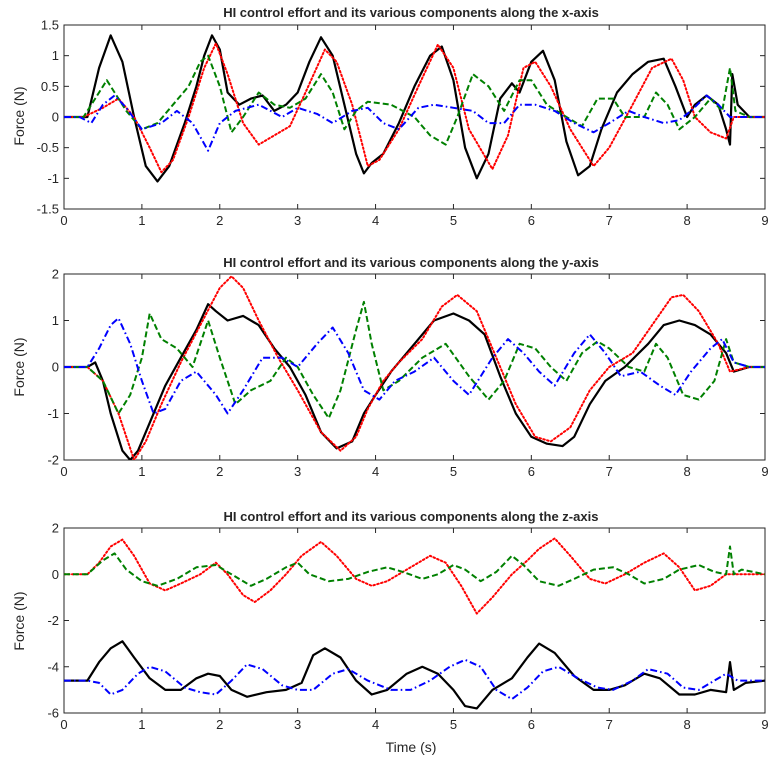  Describe the element at coordinates (53, 666) in the screenshot. I see `y-tick-label: -4` at that location.